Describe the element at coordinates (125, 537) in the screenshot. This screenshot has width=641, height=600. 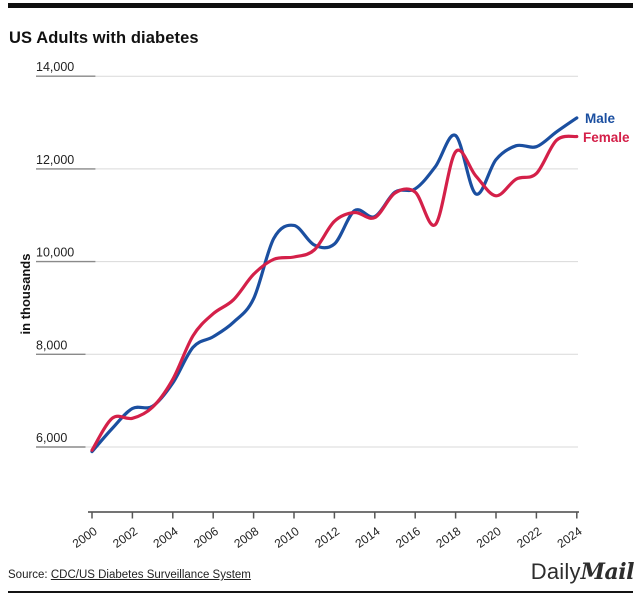
I see `x-tick-label: 2002` at that location.